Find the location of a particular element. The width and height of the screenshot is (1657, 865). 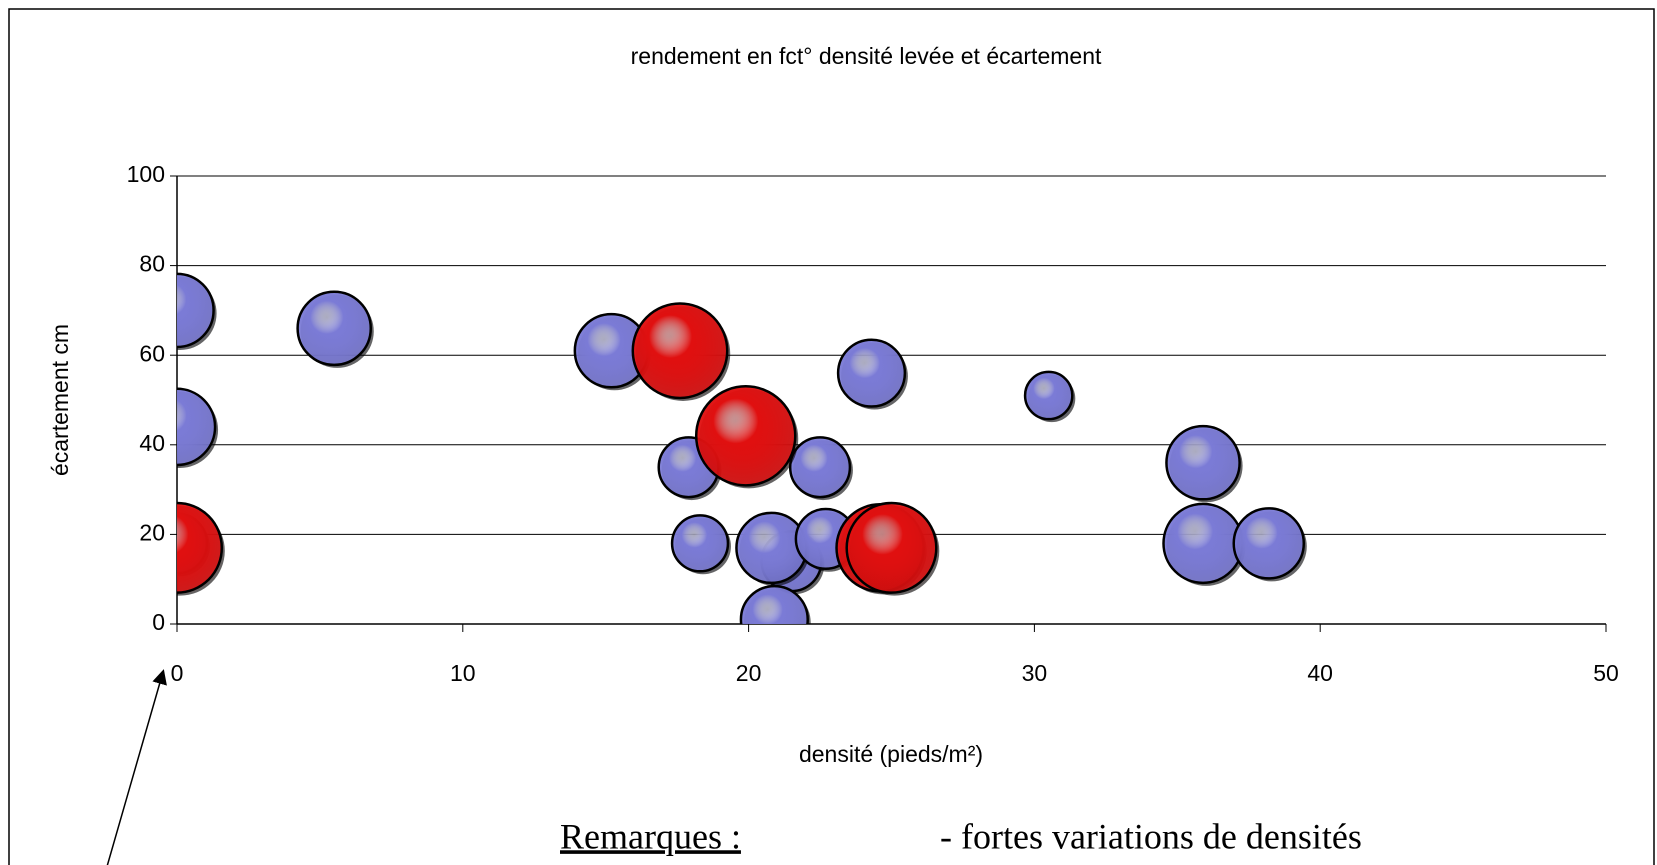

arrow is located at coordinates (136, 767).